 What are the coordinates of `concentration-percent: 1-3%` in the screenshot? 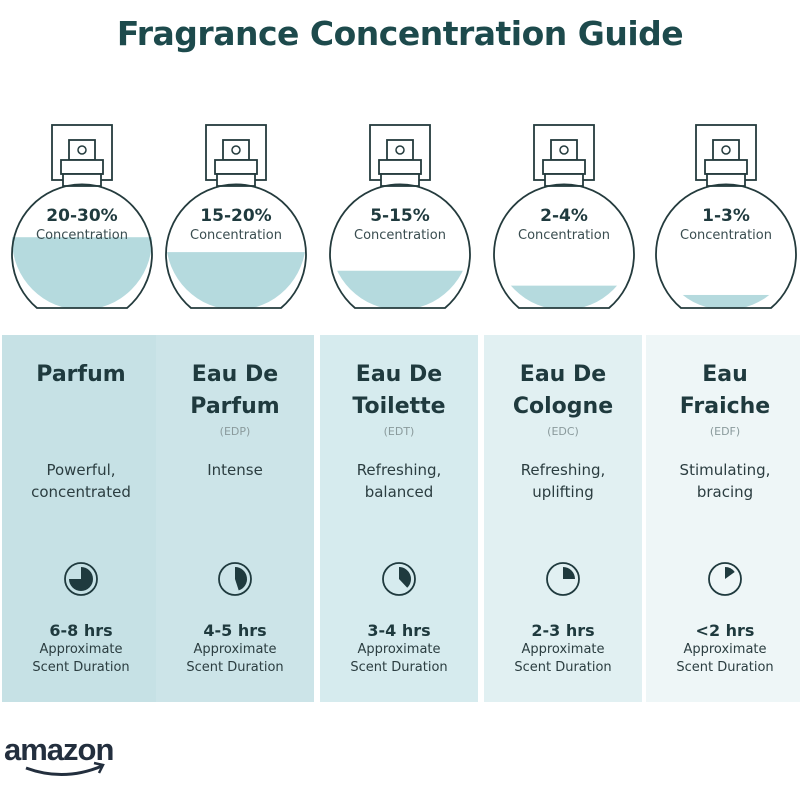 It's located at (726, 216).